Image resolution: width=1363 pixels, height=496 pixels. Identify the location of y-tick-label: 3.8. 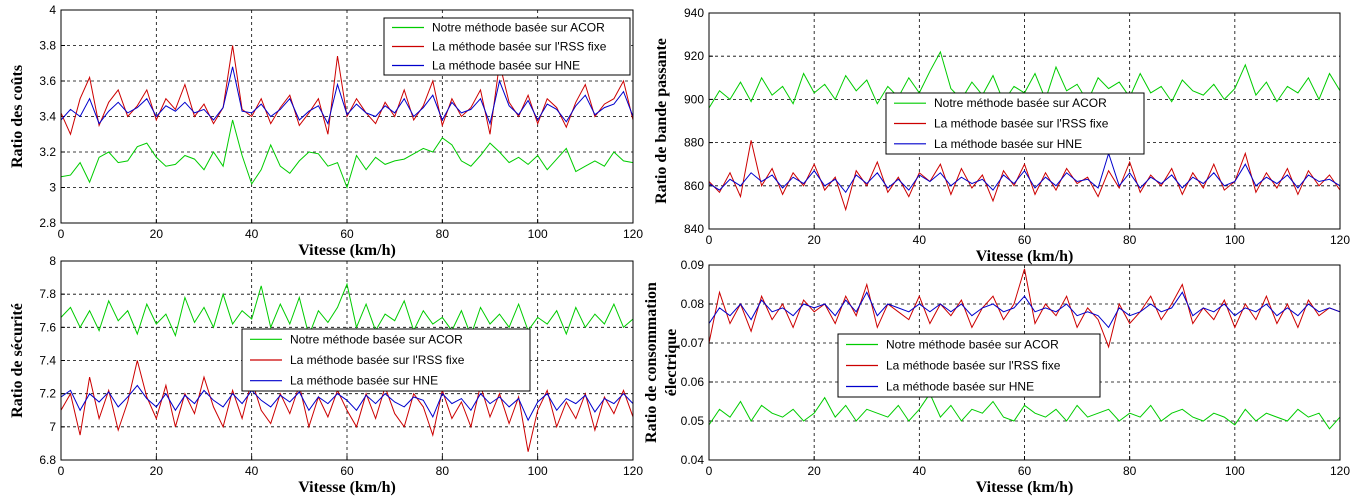
(47, 46).